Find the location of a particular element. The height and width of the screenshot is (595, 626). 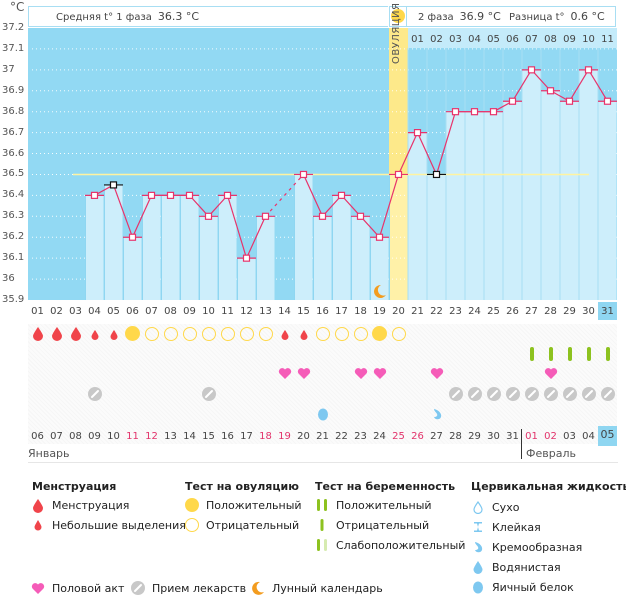

cycle-day-label: 02 is located at coordinates (56, 311).